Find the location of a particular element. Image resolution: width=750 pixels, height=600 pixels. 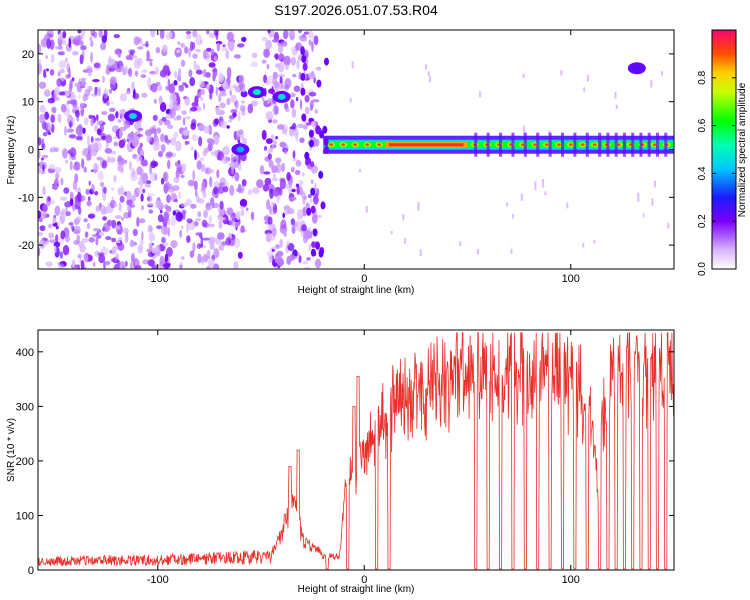

snr-y-tick-label: 100 is located at coordinates (25, 516).